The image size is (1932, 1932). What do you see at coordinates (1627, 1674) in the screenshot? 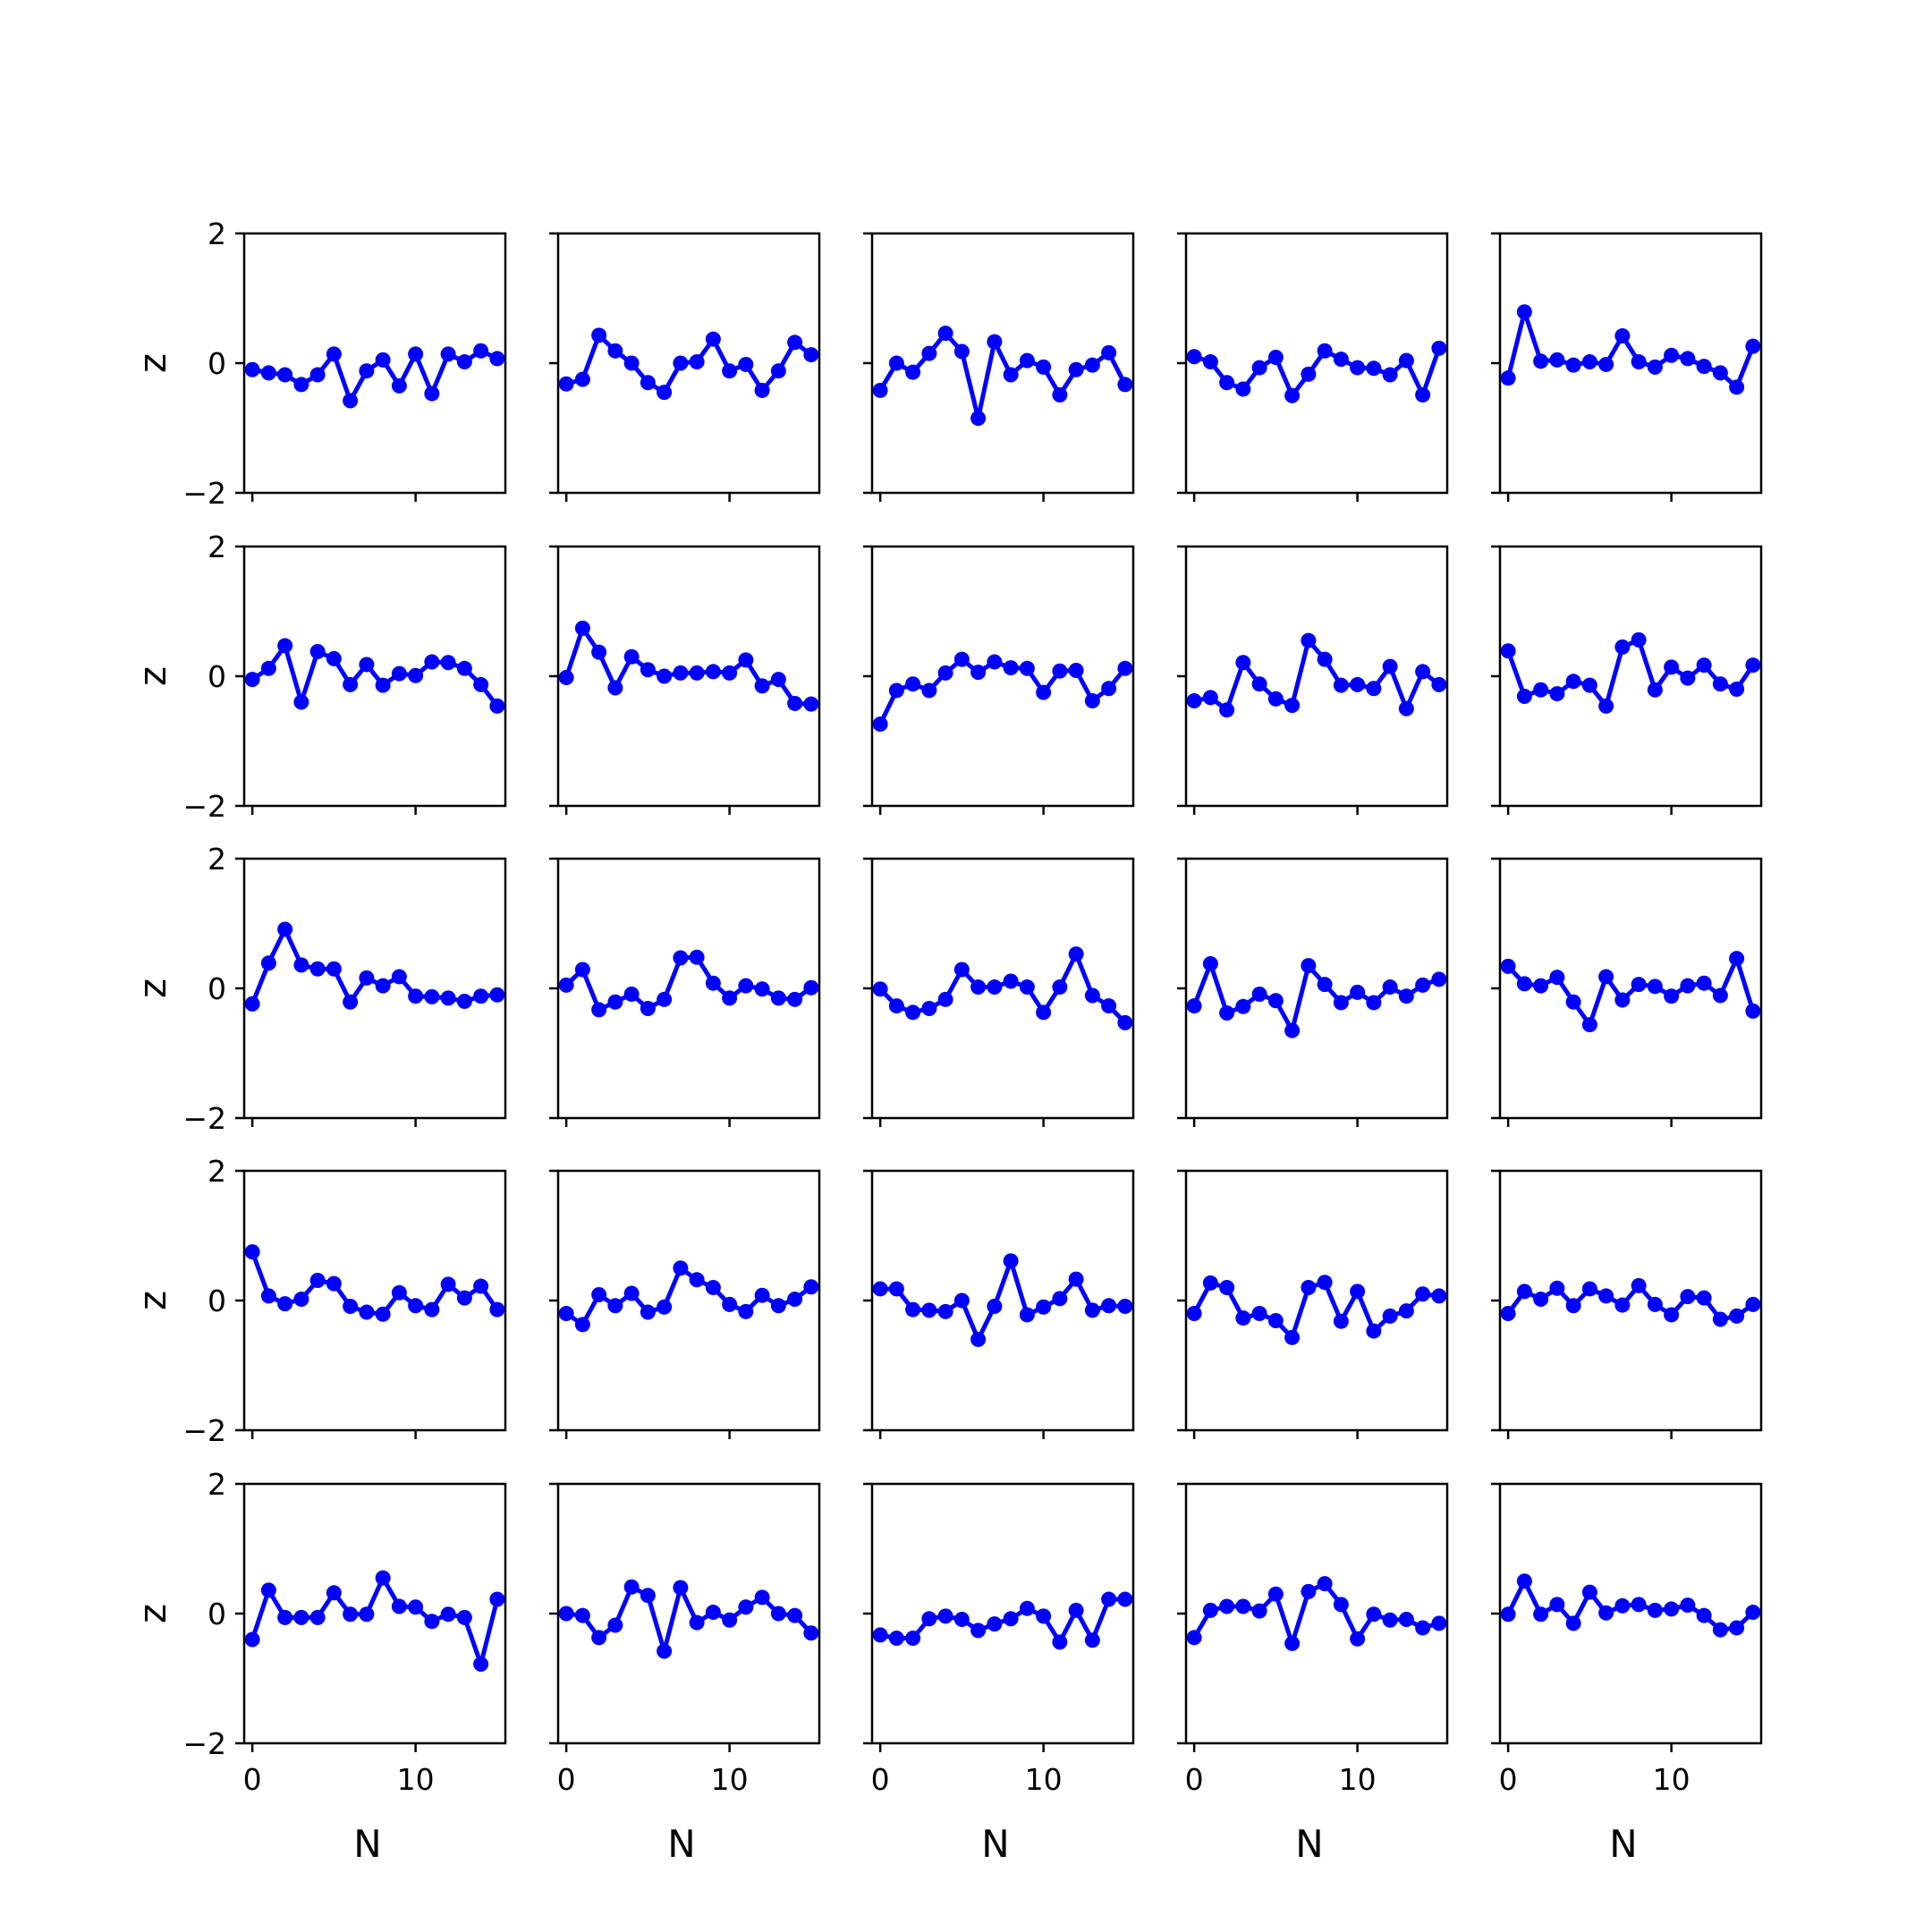
I see `panel-5-5: 0 10 N` at bounding box center [1627, 1674].